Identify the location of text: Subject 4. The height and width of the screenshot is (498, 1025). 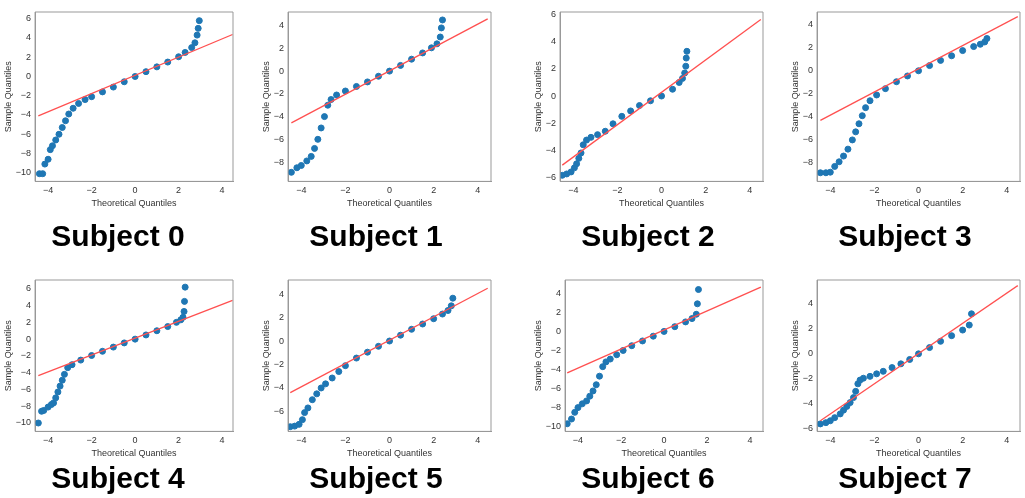
(118, 478).